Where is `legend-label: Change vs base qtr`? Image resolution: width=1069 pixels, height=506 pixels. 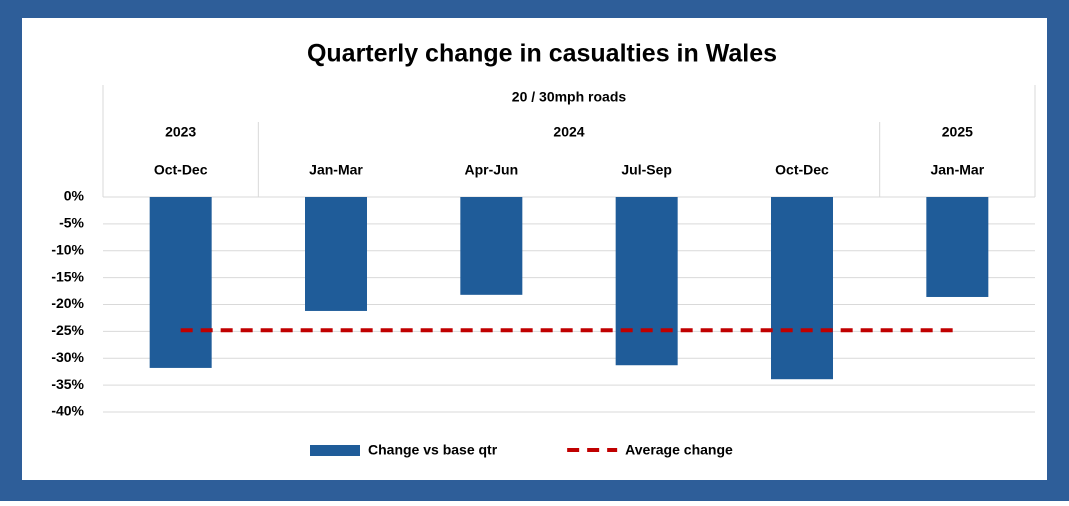 legend-label: Change vs base qtr is located at coordinates (433, 450).